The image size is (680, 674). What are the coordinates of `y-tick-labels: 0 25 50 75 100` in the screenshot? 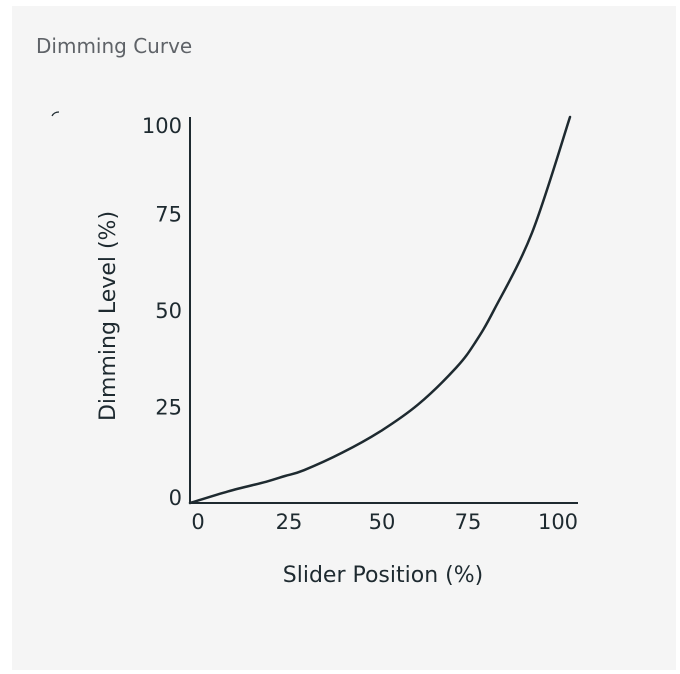 It's located at (162, 312).